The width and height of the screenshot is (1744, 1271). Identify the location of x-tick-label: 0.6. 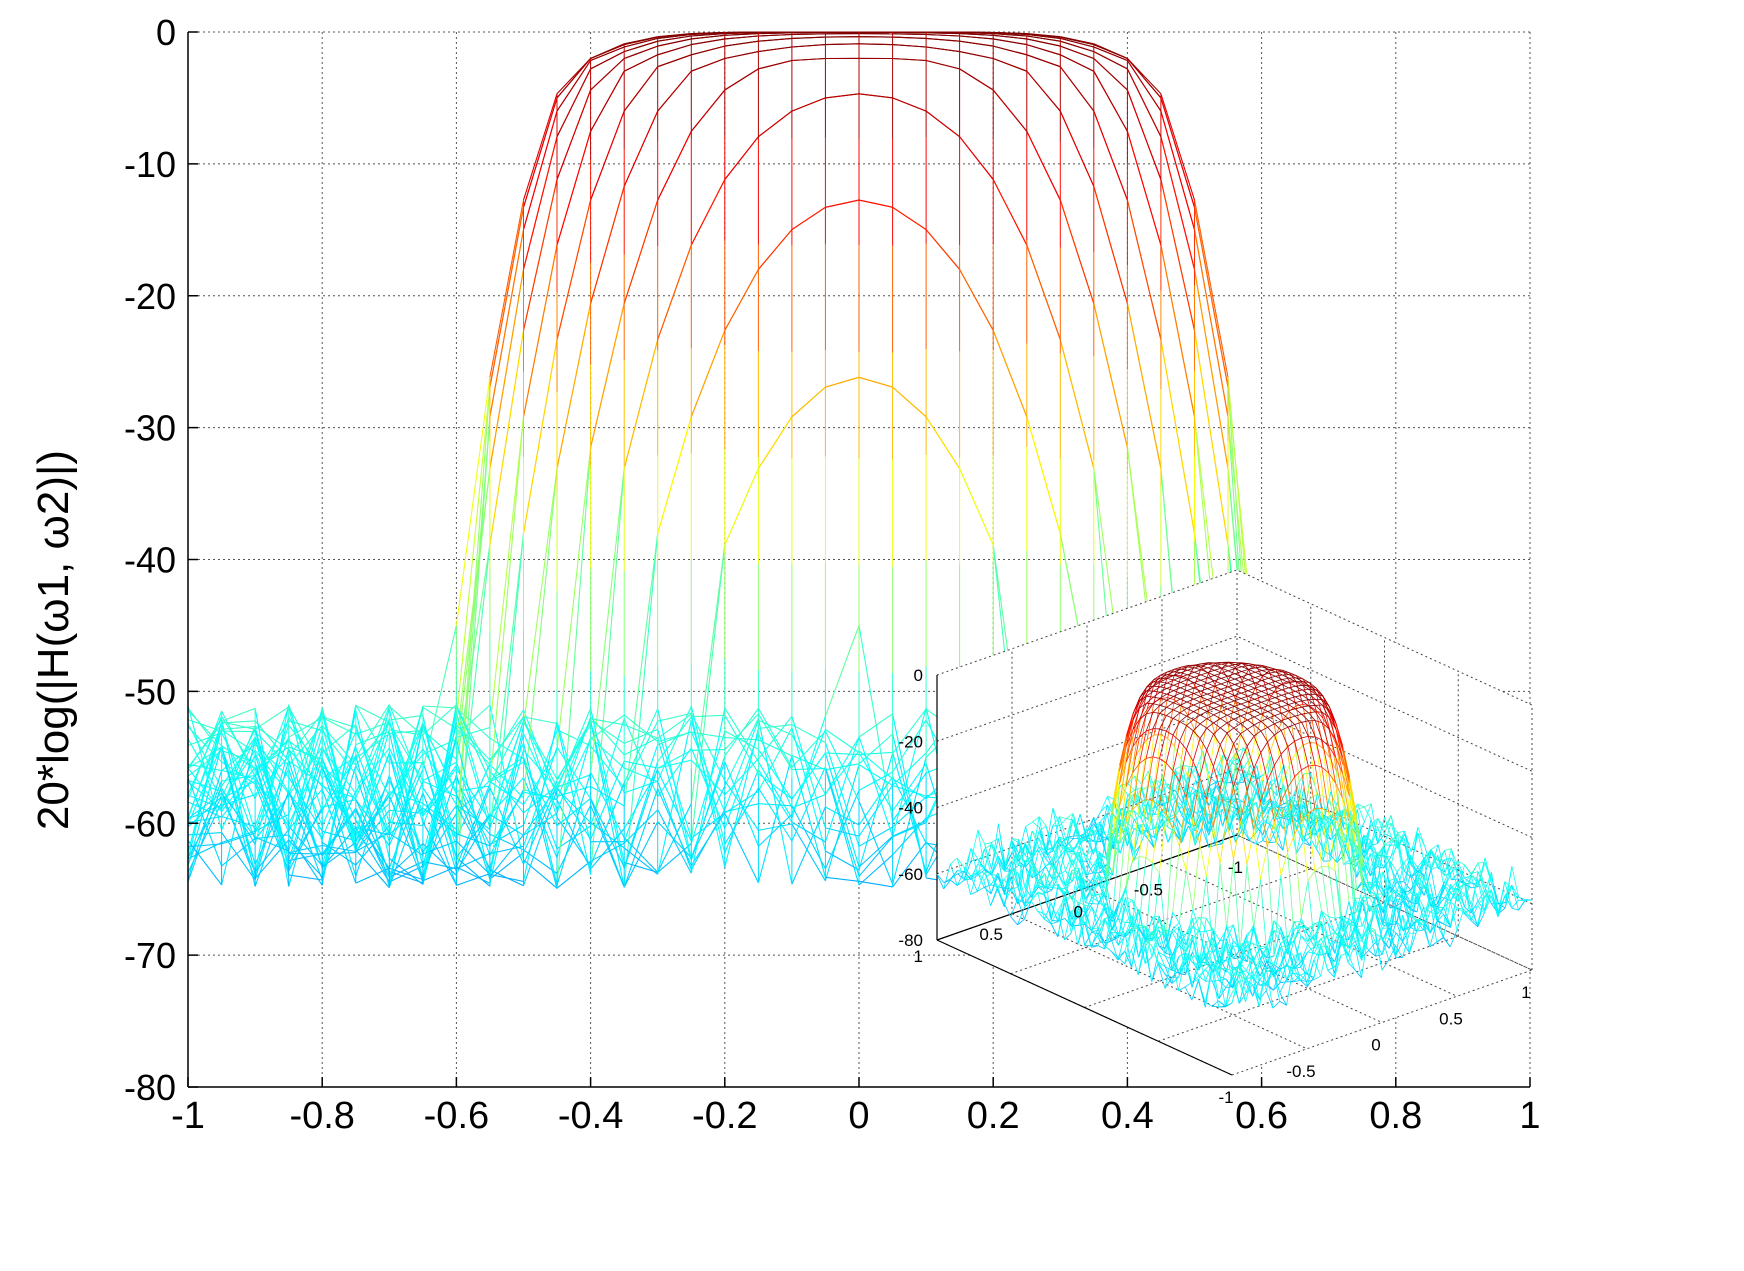
(1261, 1116).